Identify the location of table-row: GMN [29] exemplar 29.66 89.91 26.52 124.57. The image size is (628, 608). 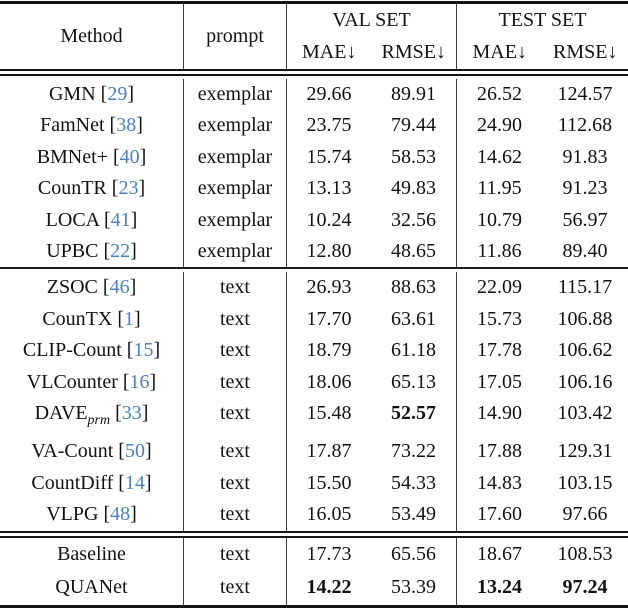
(314, 95).